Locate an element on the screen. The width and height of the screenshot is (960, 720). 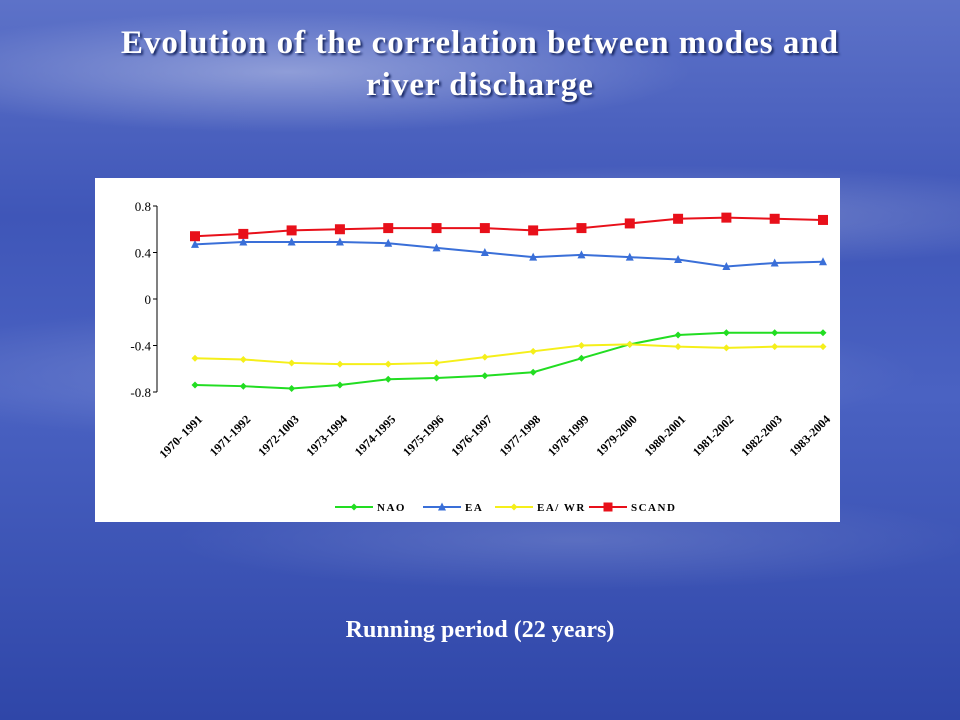
running-period-caption: Running period (22 years) is located at coordinates (480, 630).